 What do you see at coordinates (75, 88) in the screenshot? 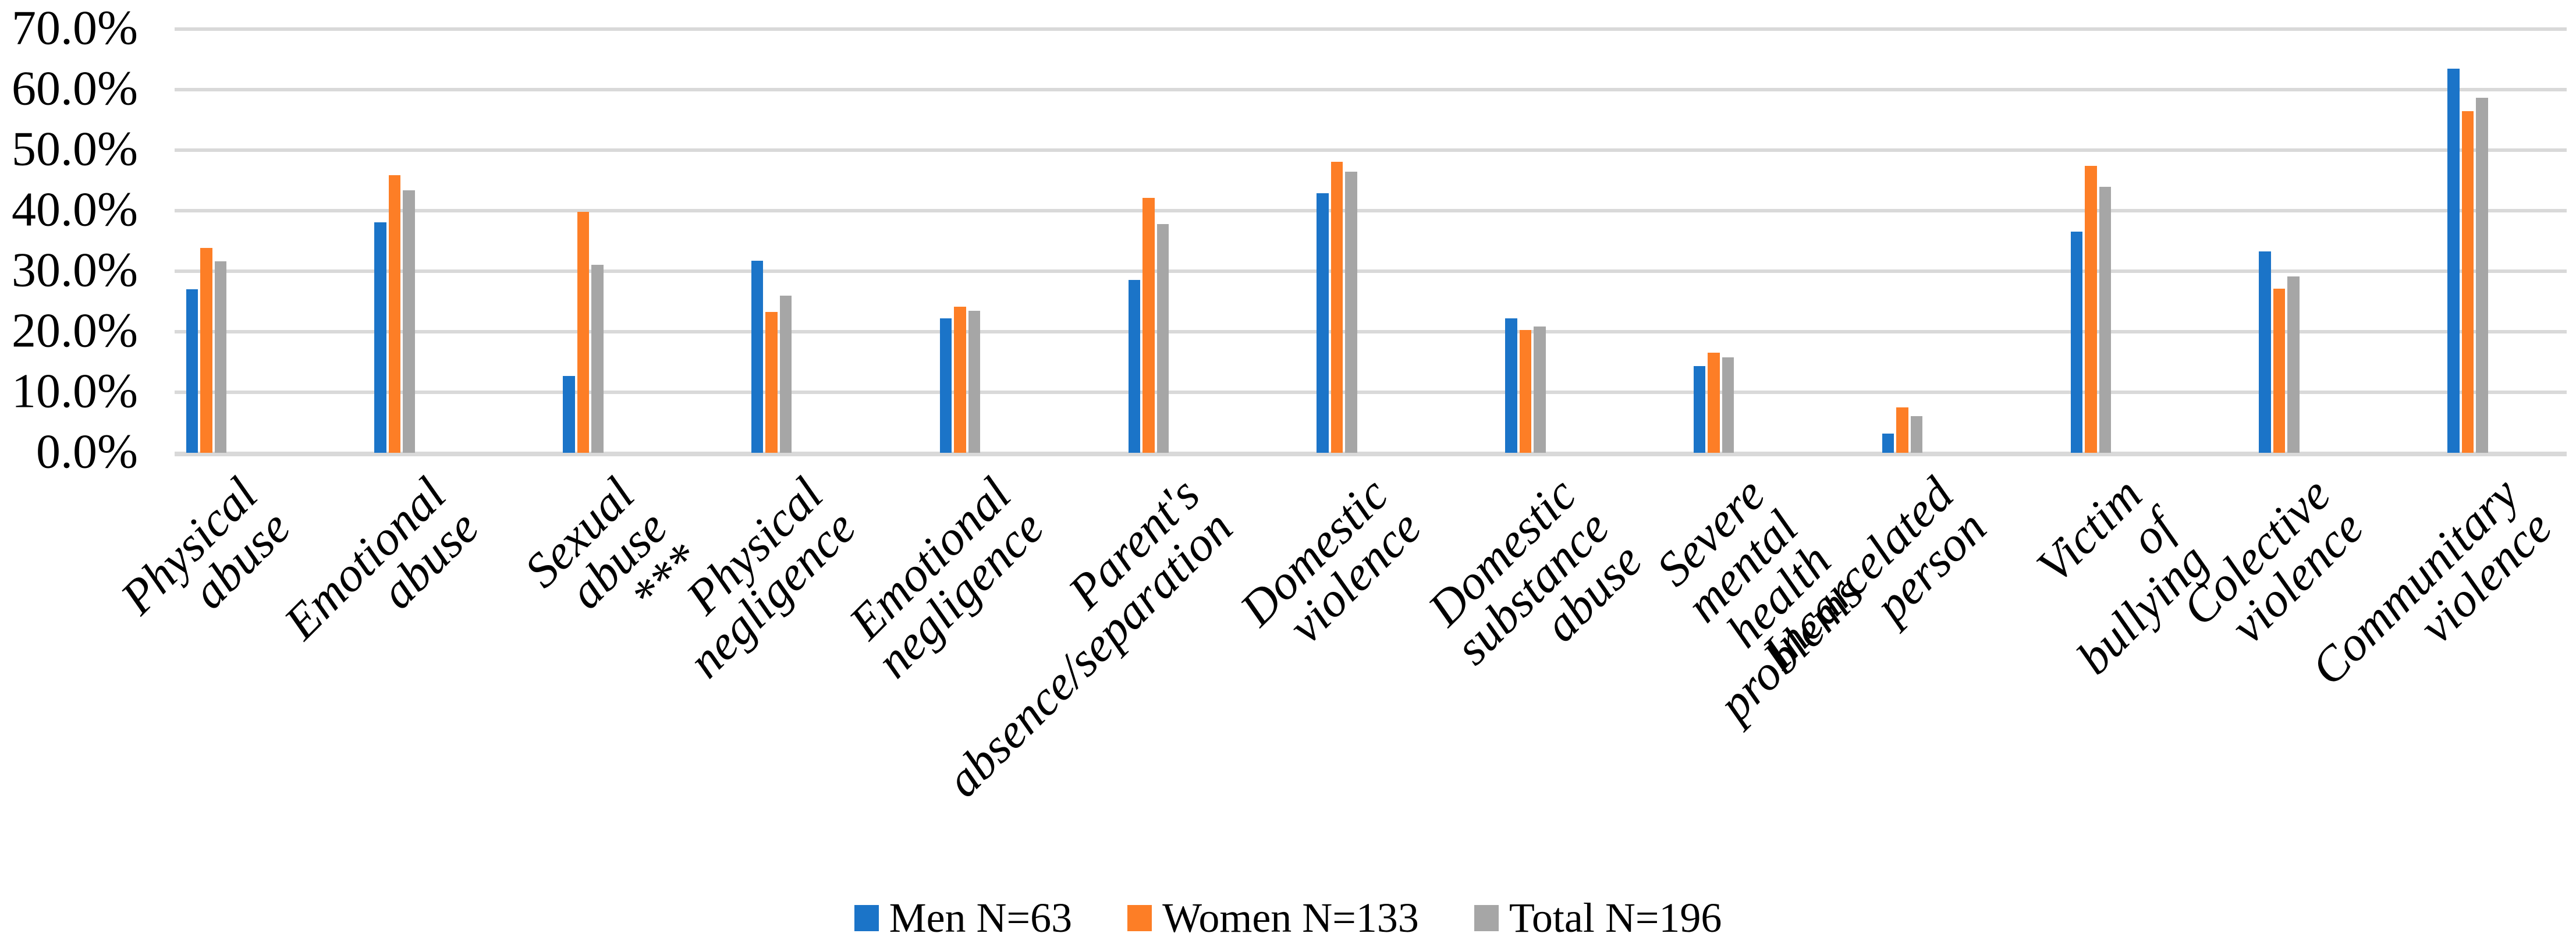
I see `y-tick-label-60: 60.0%` at bounding box center [75, 88].